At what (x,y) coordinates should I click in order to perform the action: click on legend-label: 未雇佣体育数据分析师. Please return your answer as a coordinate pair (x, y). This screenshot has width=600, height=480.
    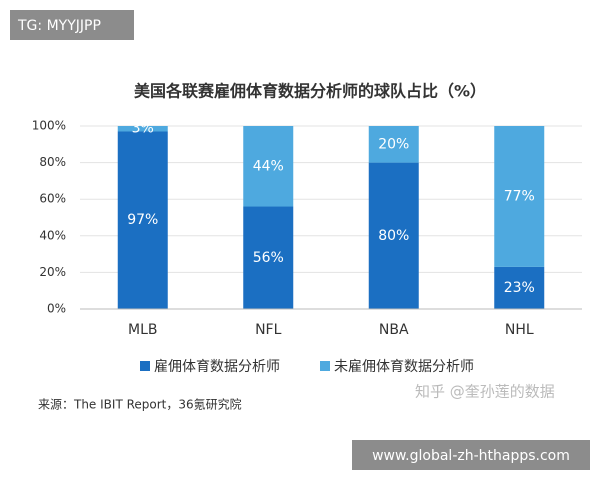
    Looking at the image, I should click on (404, 366).